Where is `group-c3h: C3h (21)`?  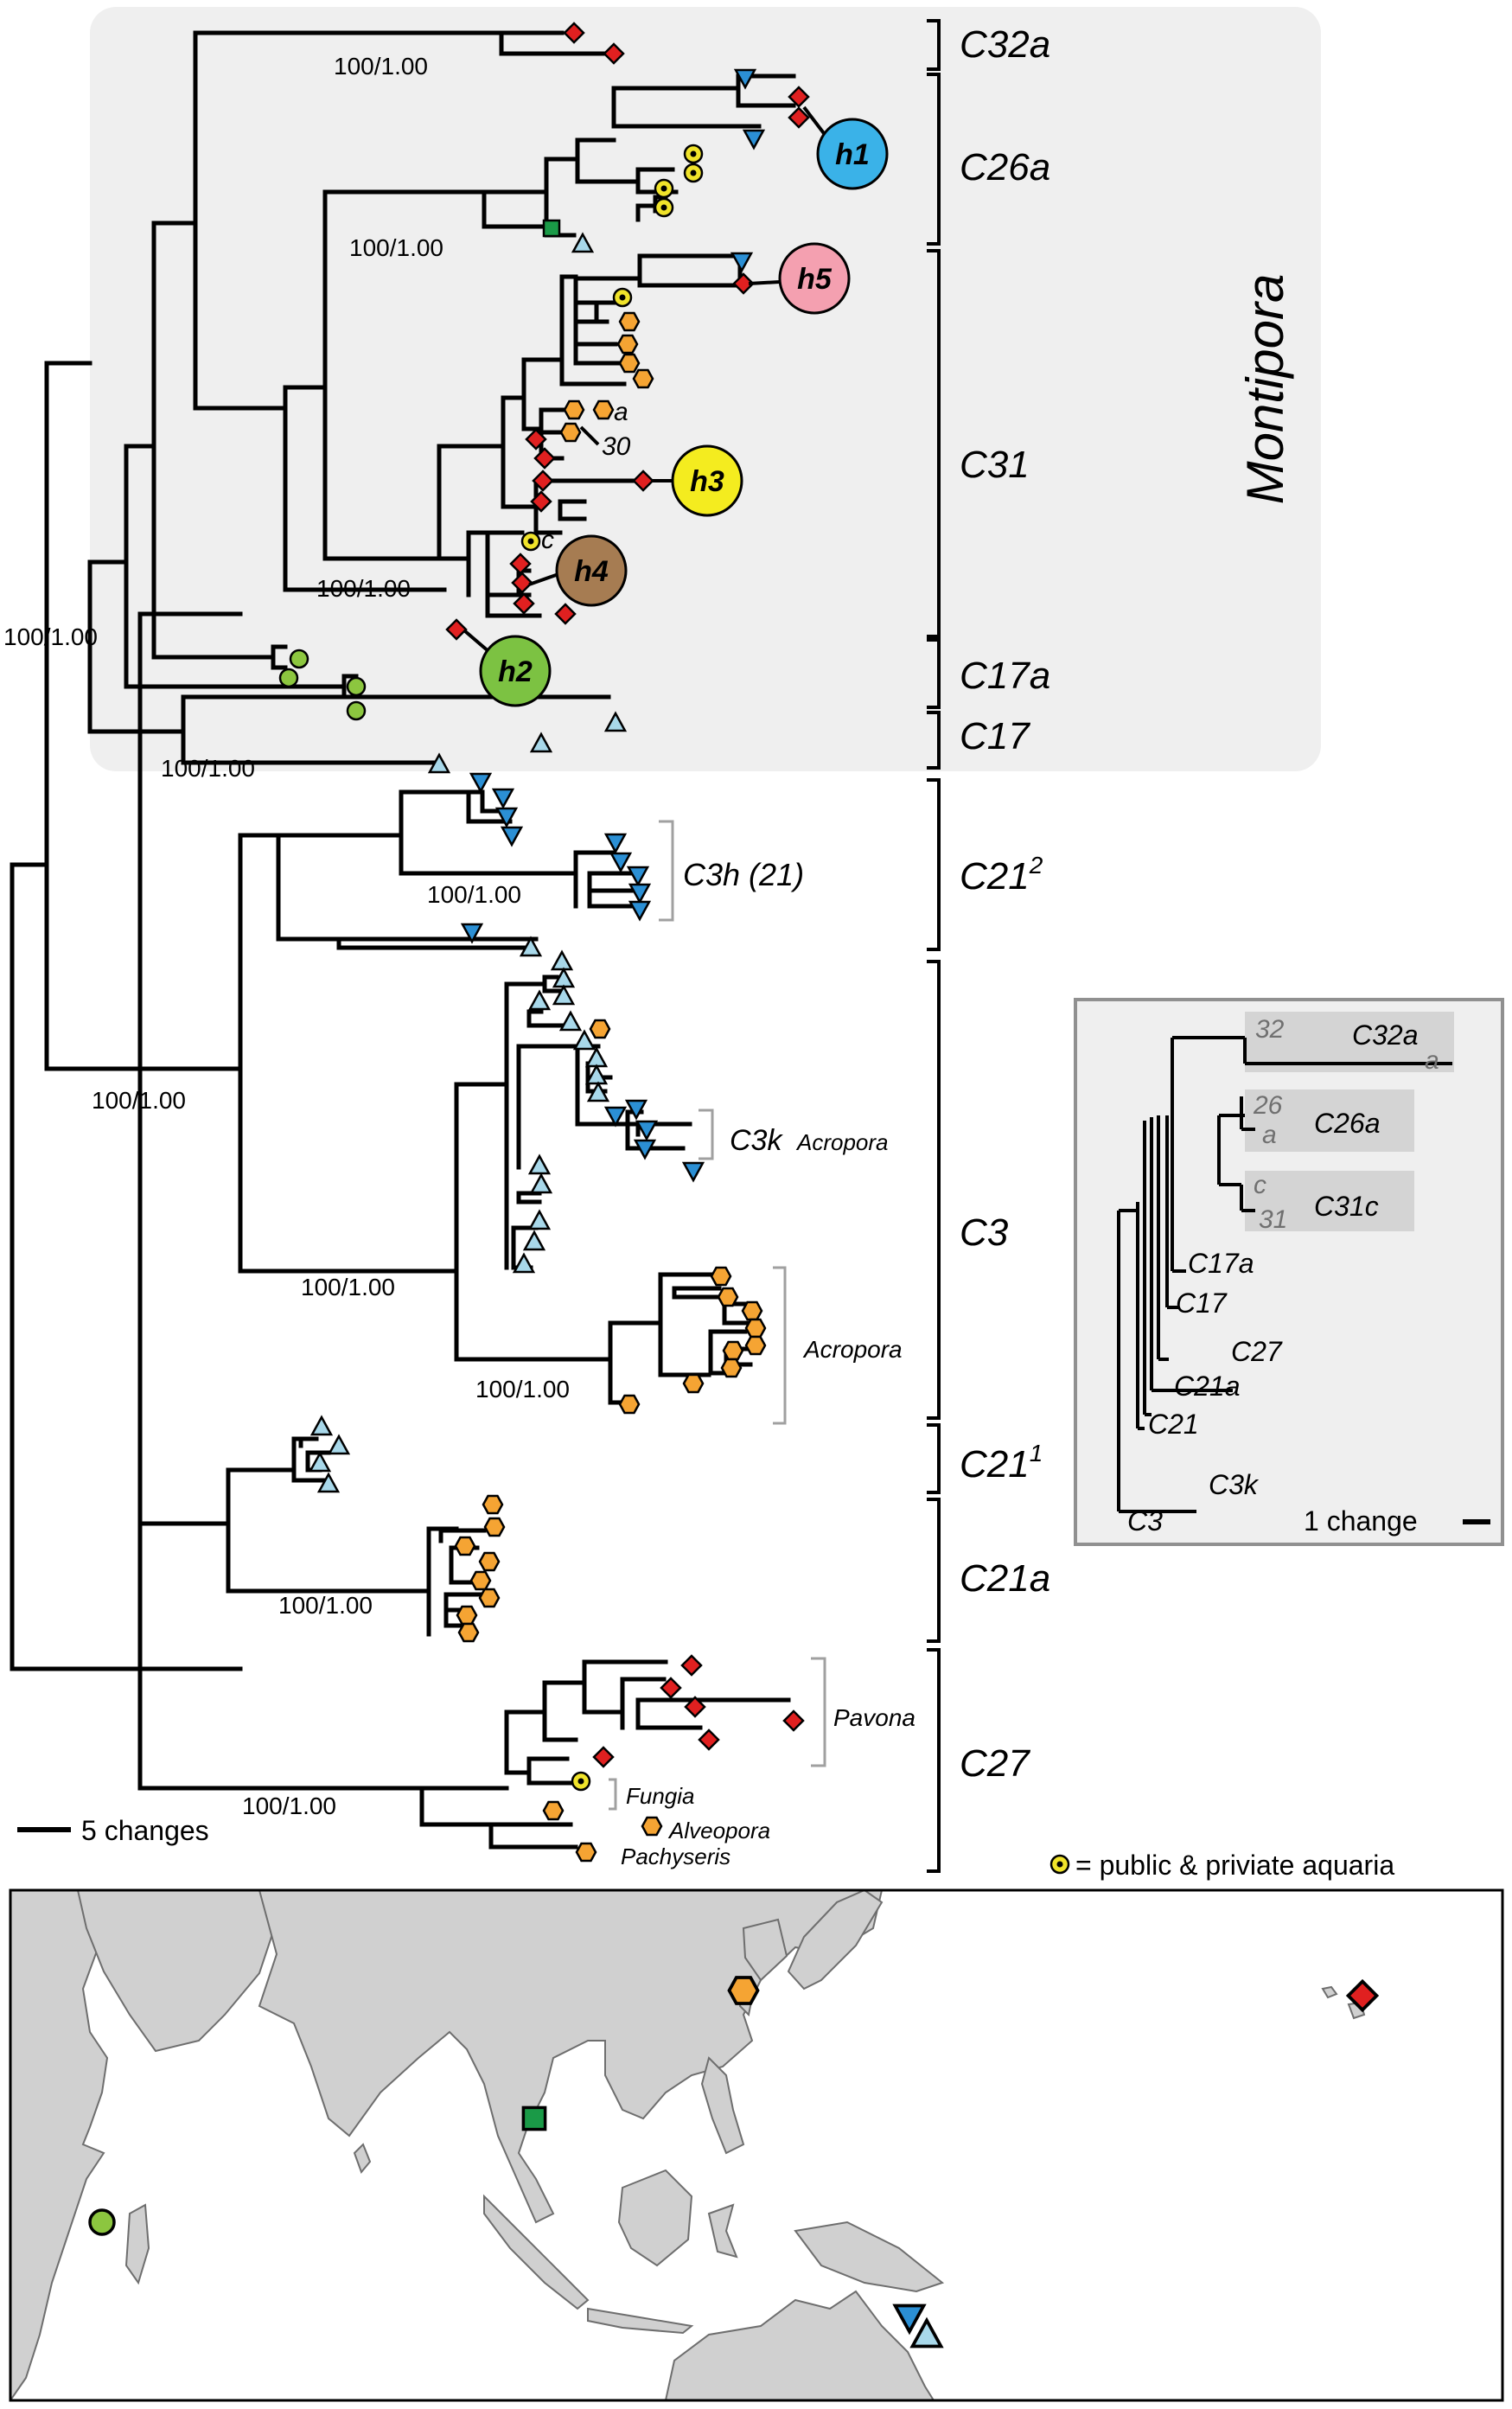 group-c3h: C3h (21) is located at coordinates (743, 875).